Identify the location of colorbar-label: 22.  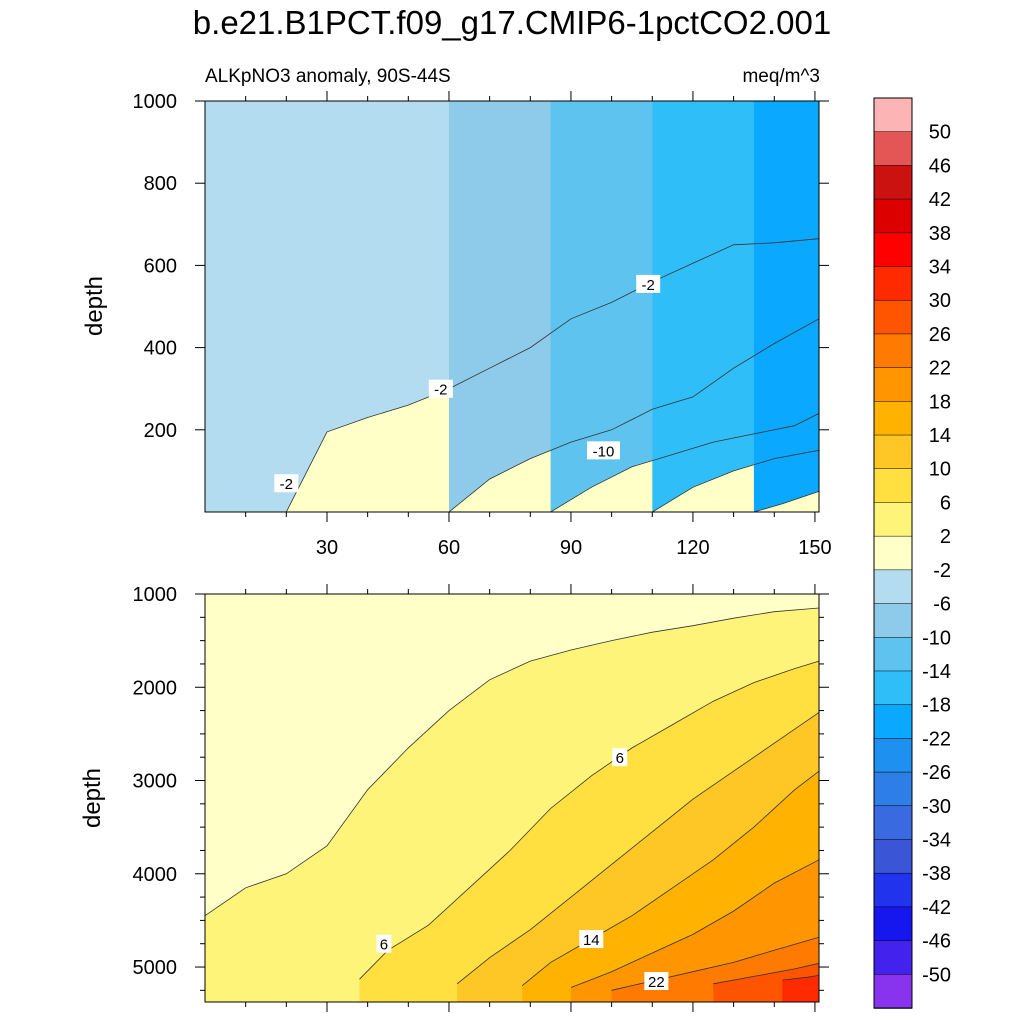
(940, 369).